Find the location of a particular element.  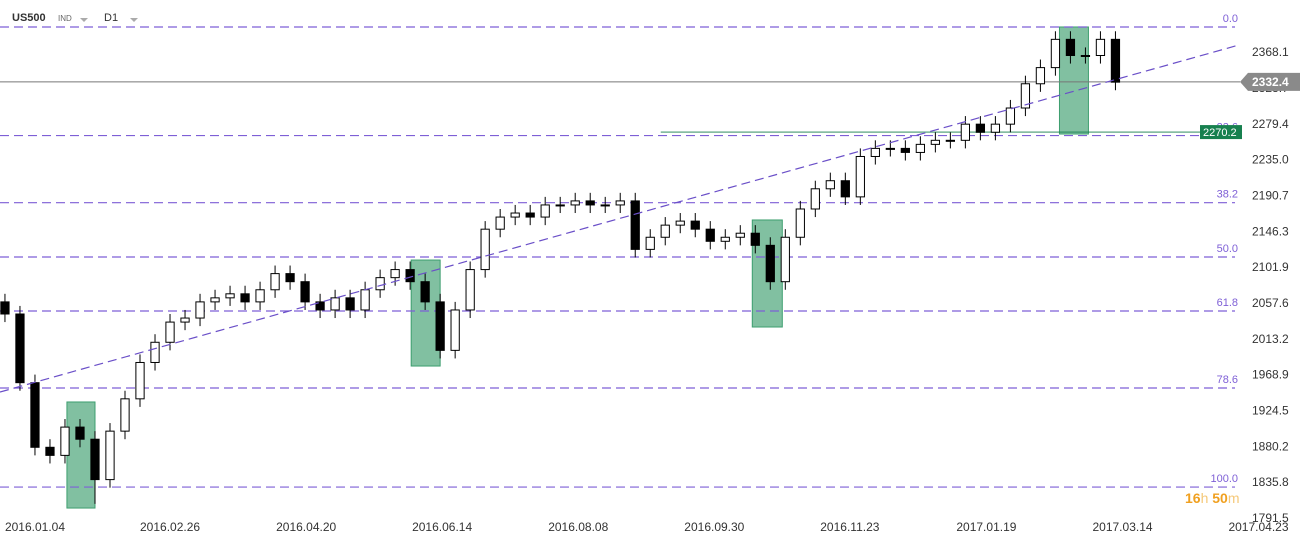

countdown-hours: 16 is located at coordinates (1193, 498).